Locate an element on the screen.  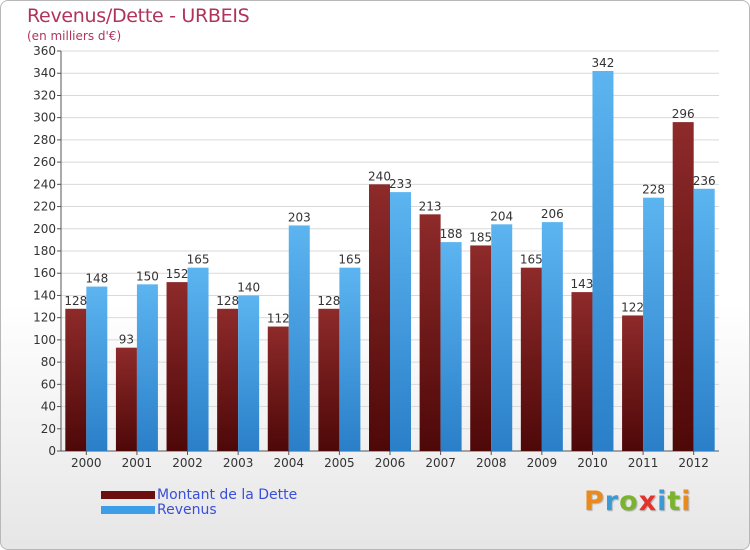
ytick-label: 240 is located at coordinates (44, 184).